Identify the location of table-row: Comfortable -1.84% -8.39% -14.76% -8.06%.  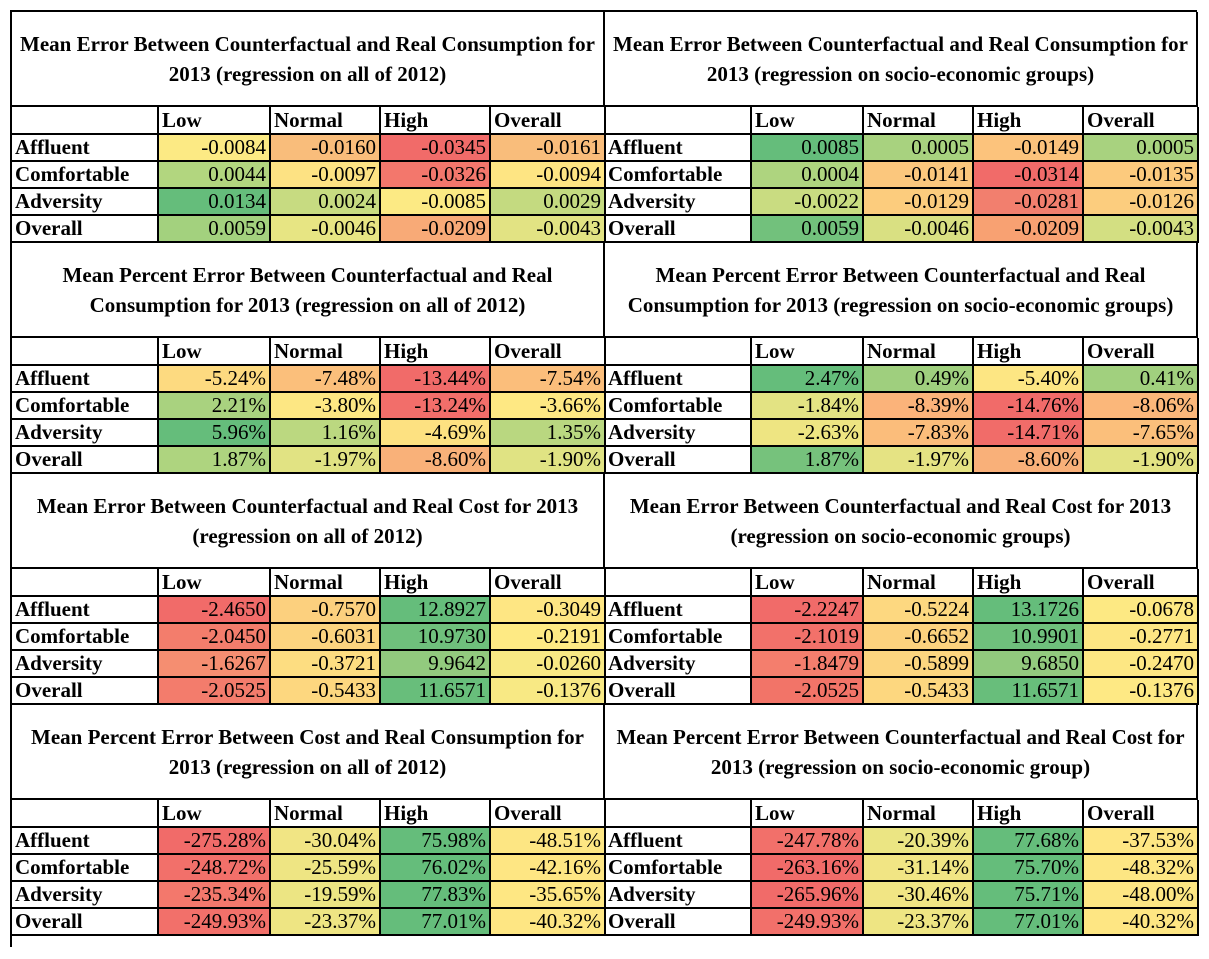
(902, 406).